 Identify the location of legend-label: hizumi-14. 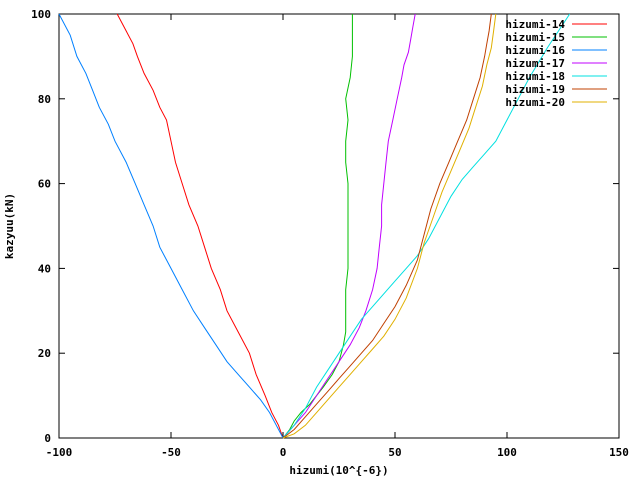
(535, 24).